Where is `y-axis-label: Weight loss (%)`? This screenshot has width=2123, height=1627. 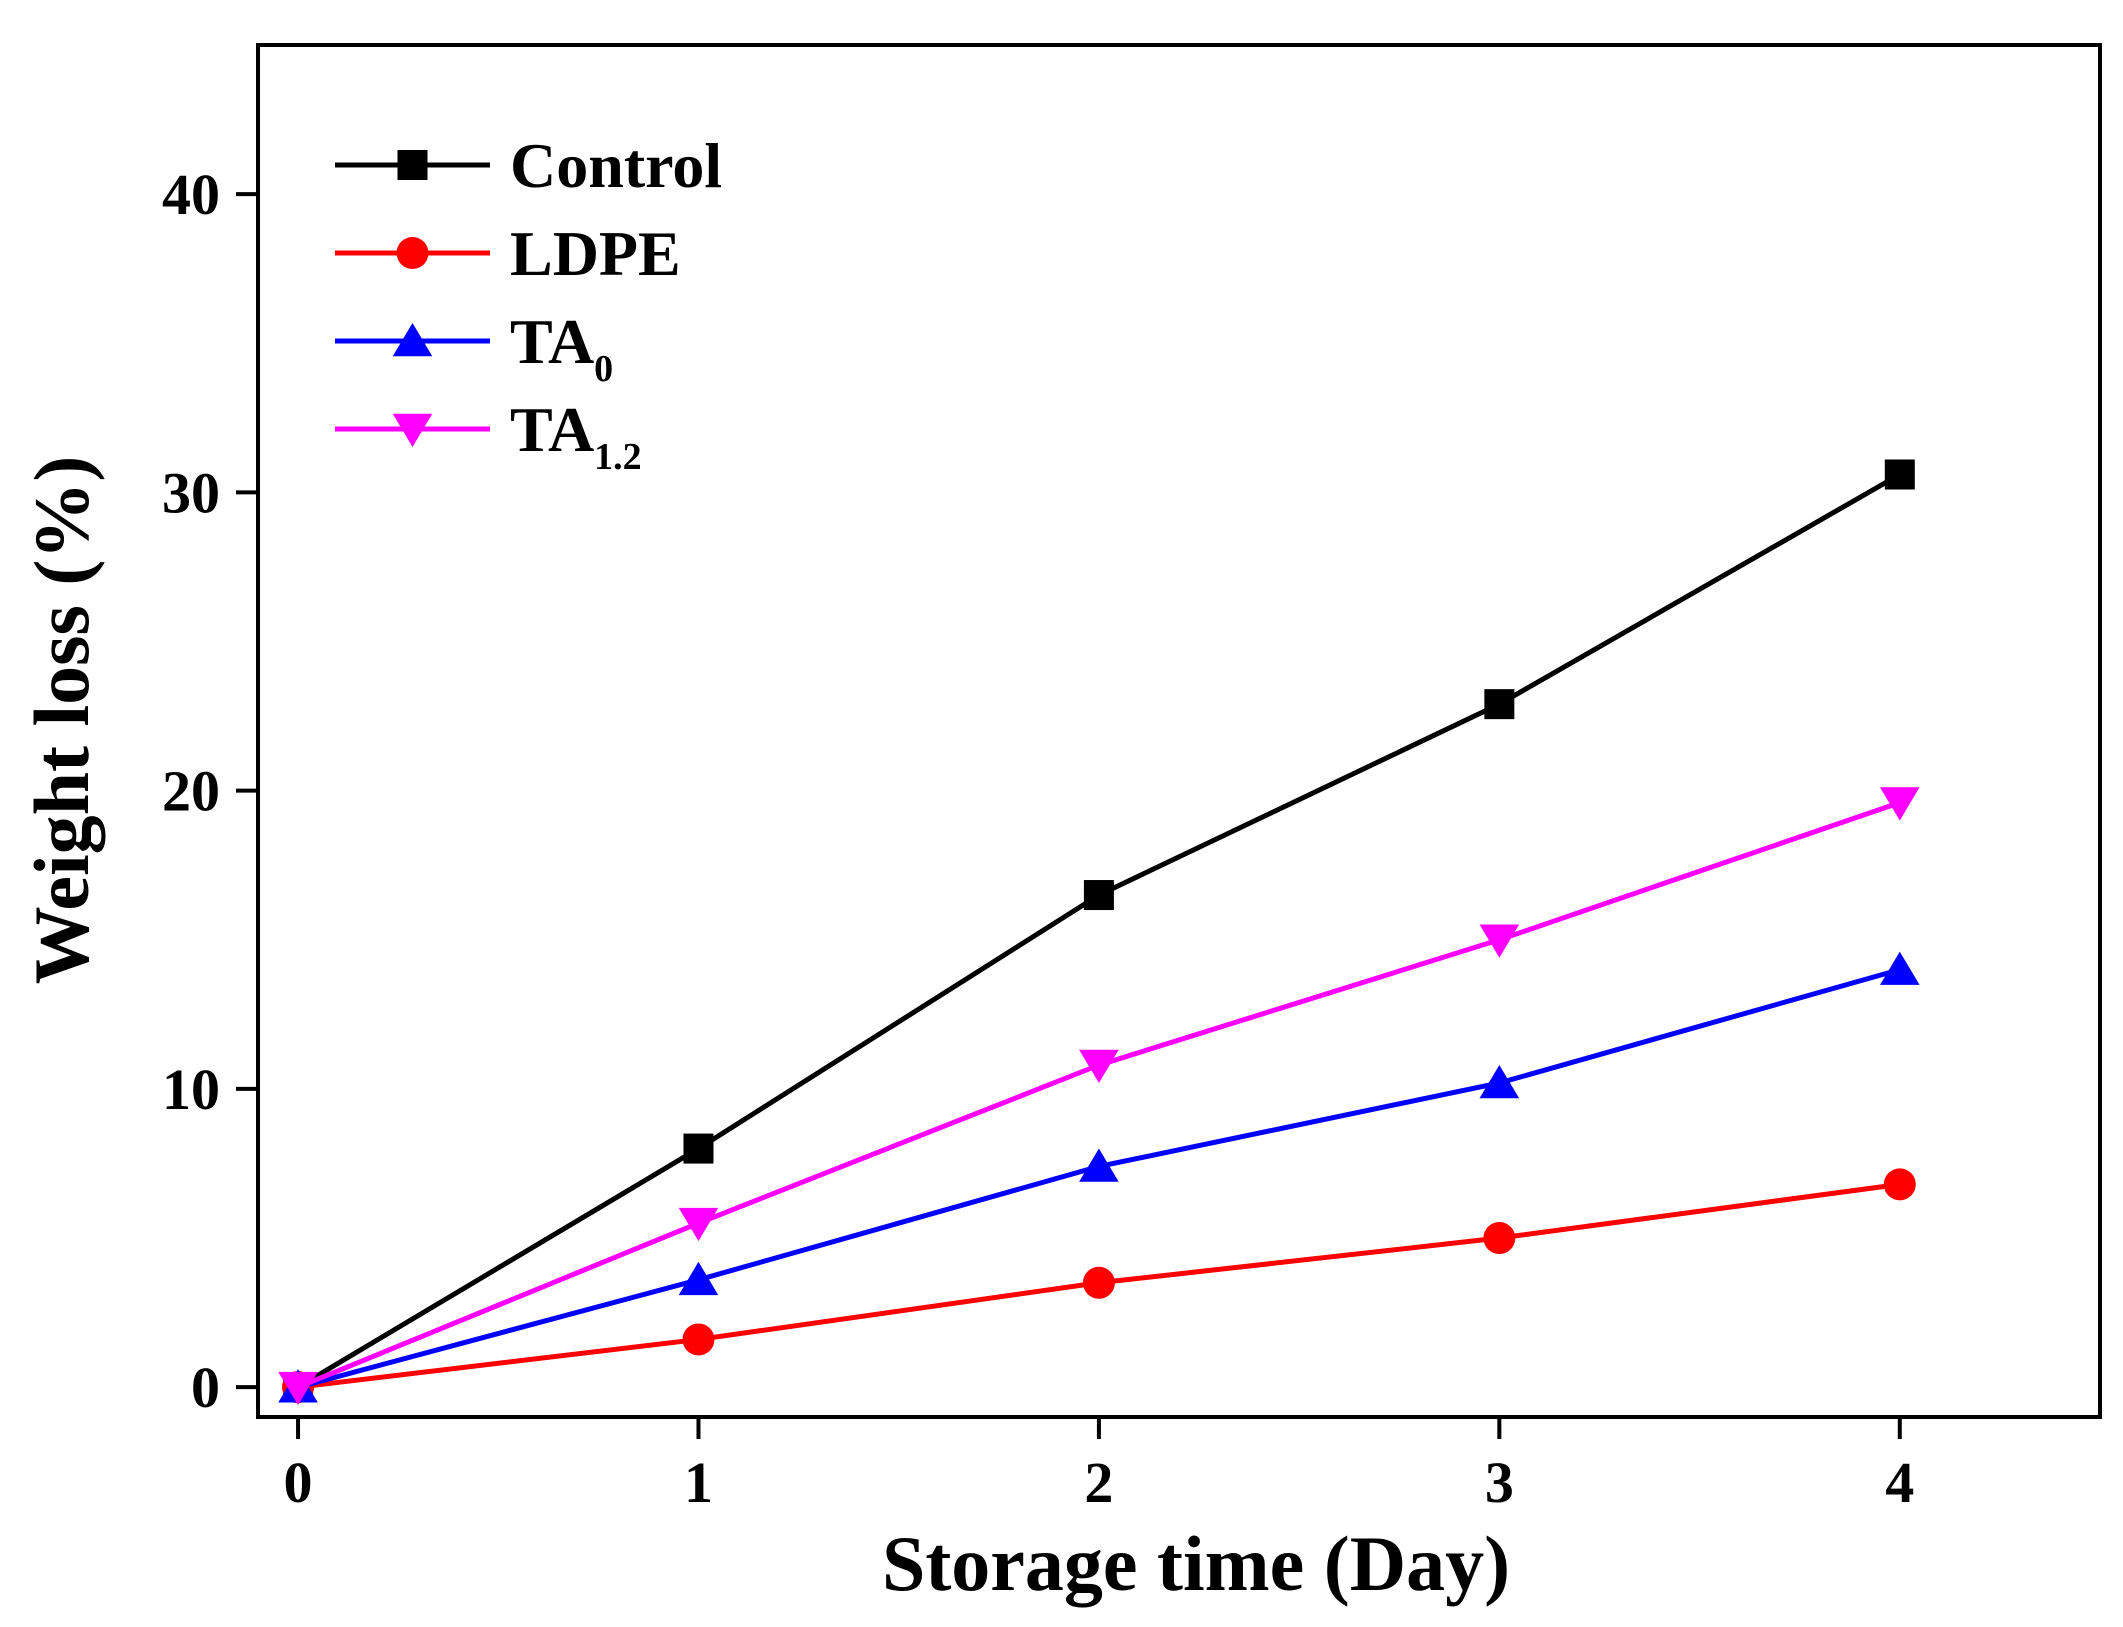
y-axis-label: Weight loss (%) is located at coordinates (61, 720).